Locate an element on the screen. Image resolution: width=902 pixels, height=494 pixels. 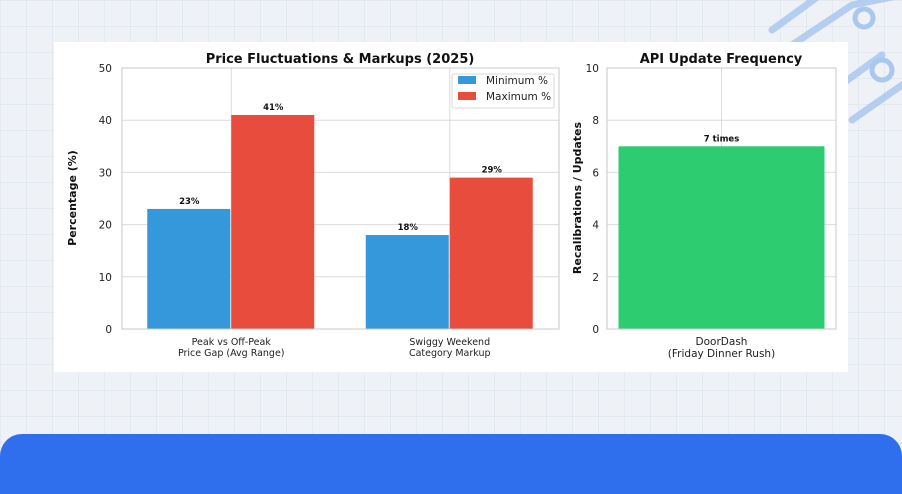
x-category-line: (Friday Dinner Rush) is located at coordinates (721, 354).